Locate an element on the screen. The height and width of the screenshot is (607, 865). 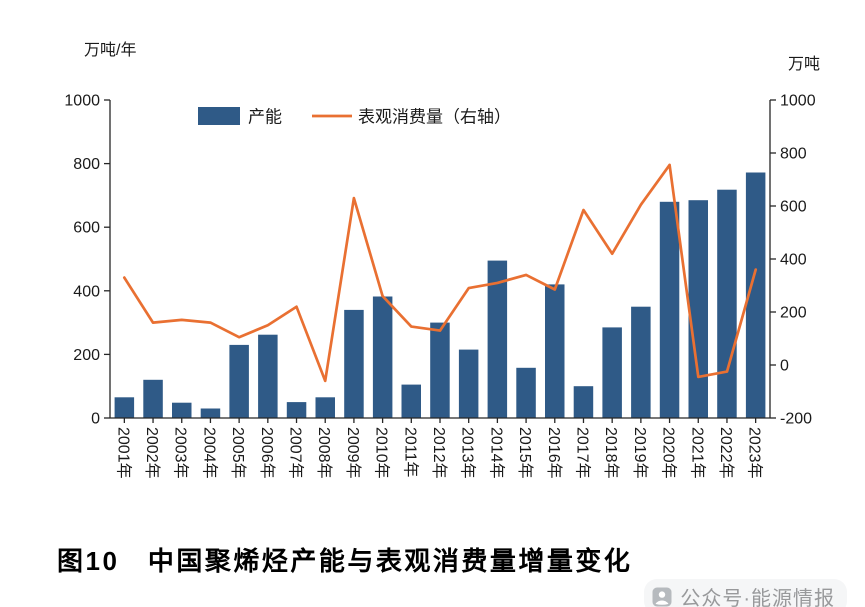
x-axis-tick-label: 2002年 is located at coordinates (152, 453).